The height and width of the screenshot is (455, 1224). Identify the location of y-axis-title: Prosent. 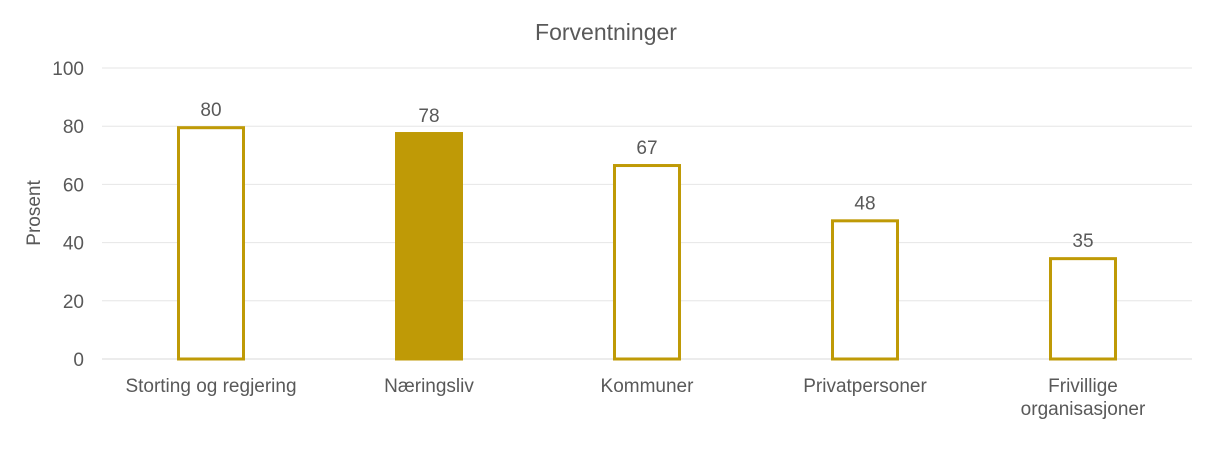
(34, 213).